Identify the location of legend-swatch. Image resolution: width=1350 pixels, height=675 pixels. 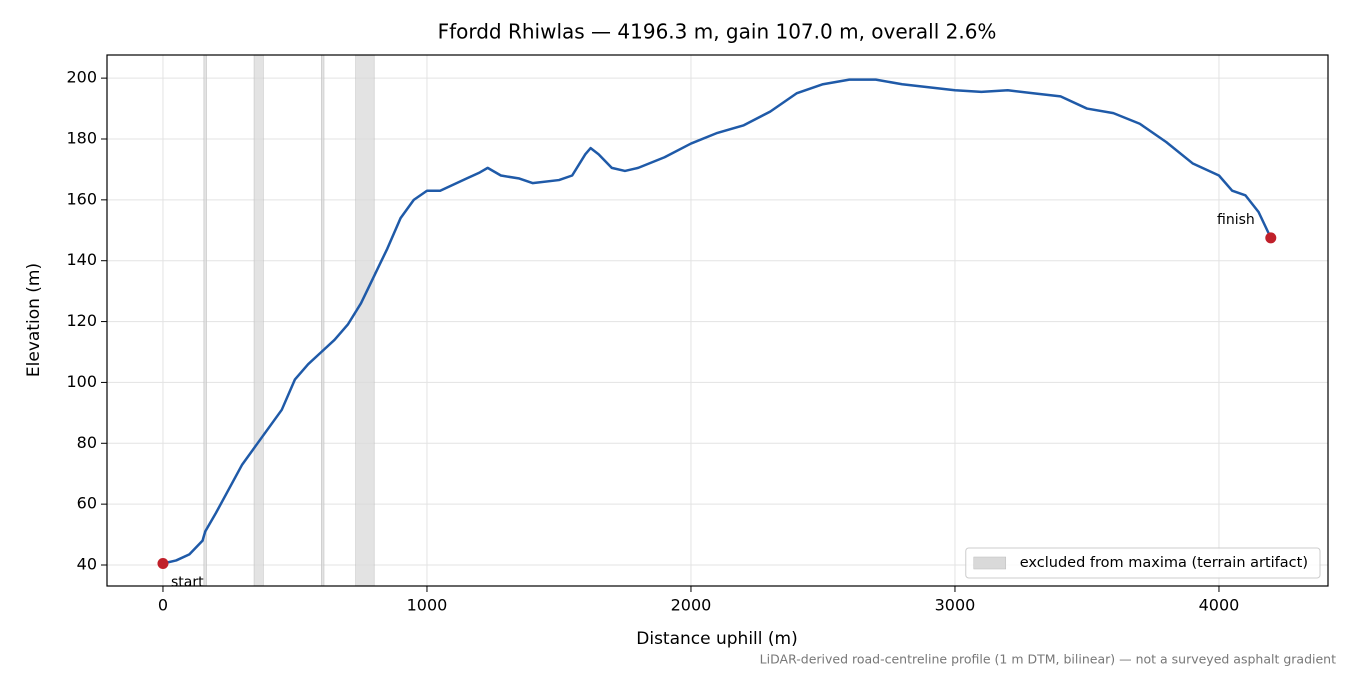
(990, 563).